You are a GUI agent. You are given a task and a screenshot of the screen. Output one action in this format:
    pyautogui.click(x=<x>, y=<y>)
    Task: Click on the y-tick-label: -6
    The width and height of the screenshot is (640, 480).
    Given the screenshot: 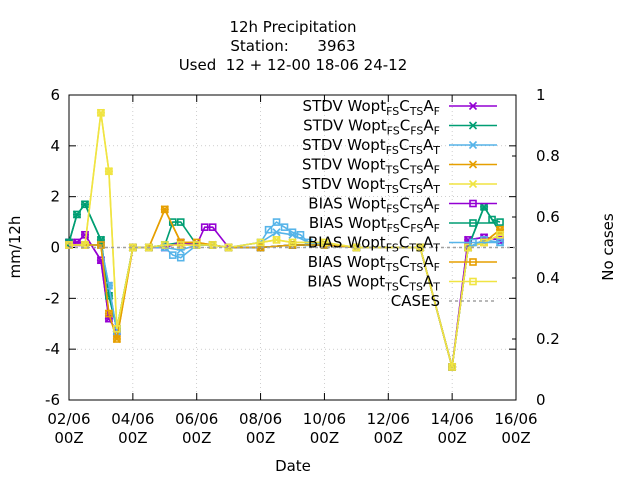 What is the action you would take?
    pyautogui.click(x=52, y=400)
    